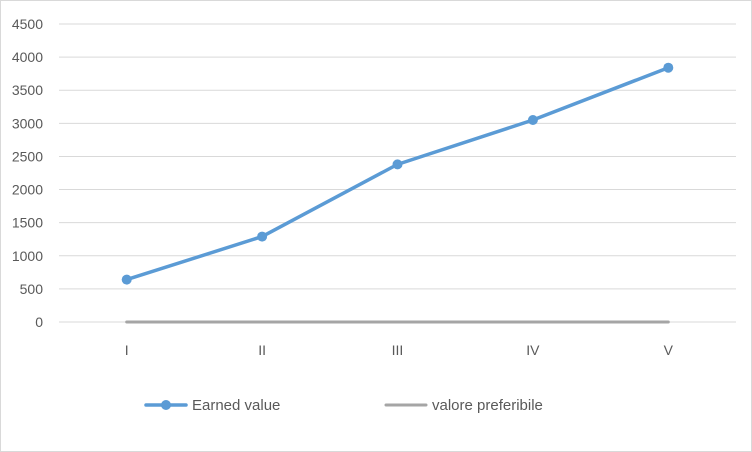  What do you see at coordinates (27, 24) in the screenshot?
I see `y-tick-label: 4500` at bounding box center [27, 24].